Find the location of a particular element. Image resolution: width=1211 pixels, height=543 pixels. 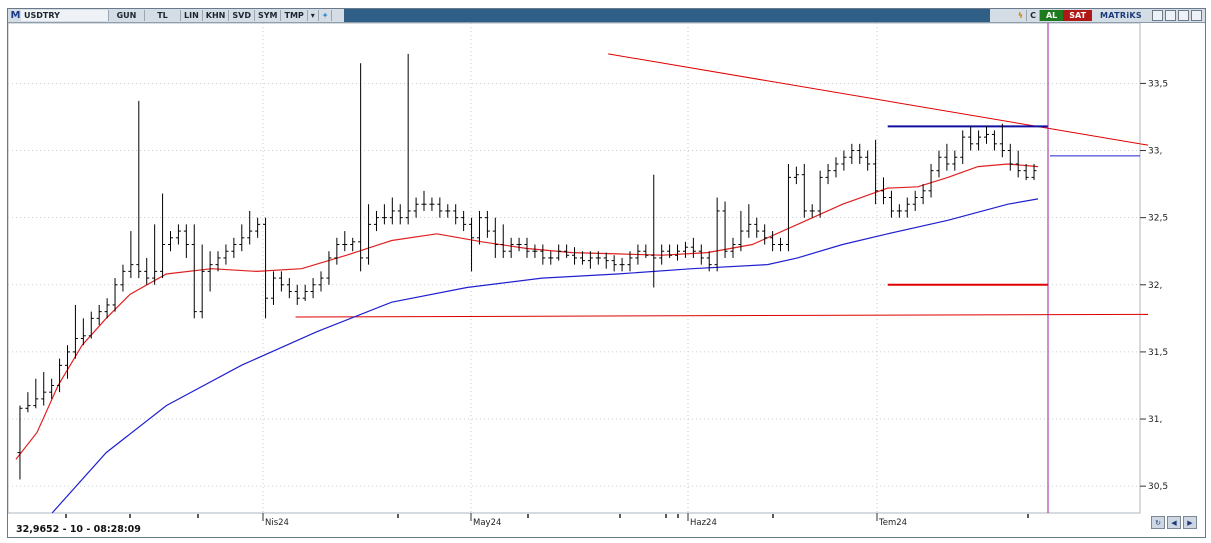

x-tick-label: Tem24 is located at coordinates (892, 523).